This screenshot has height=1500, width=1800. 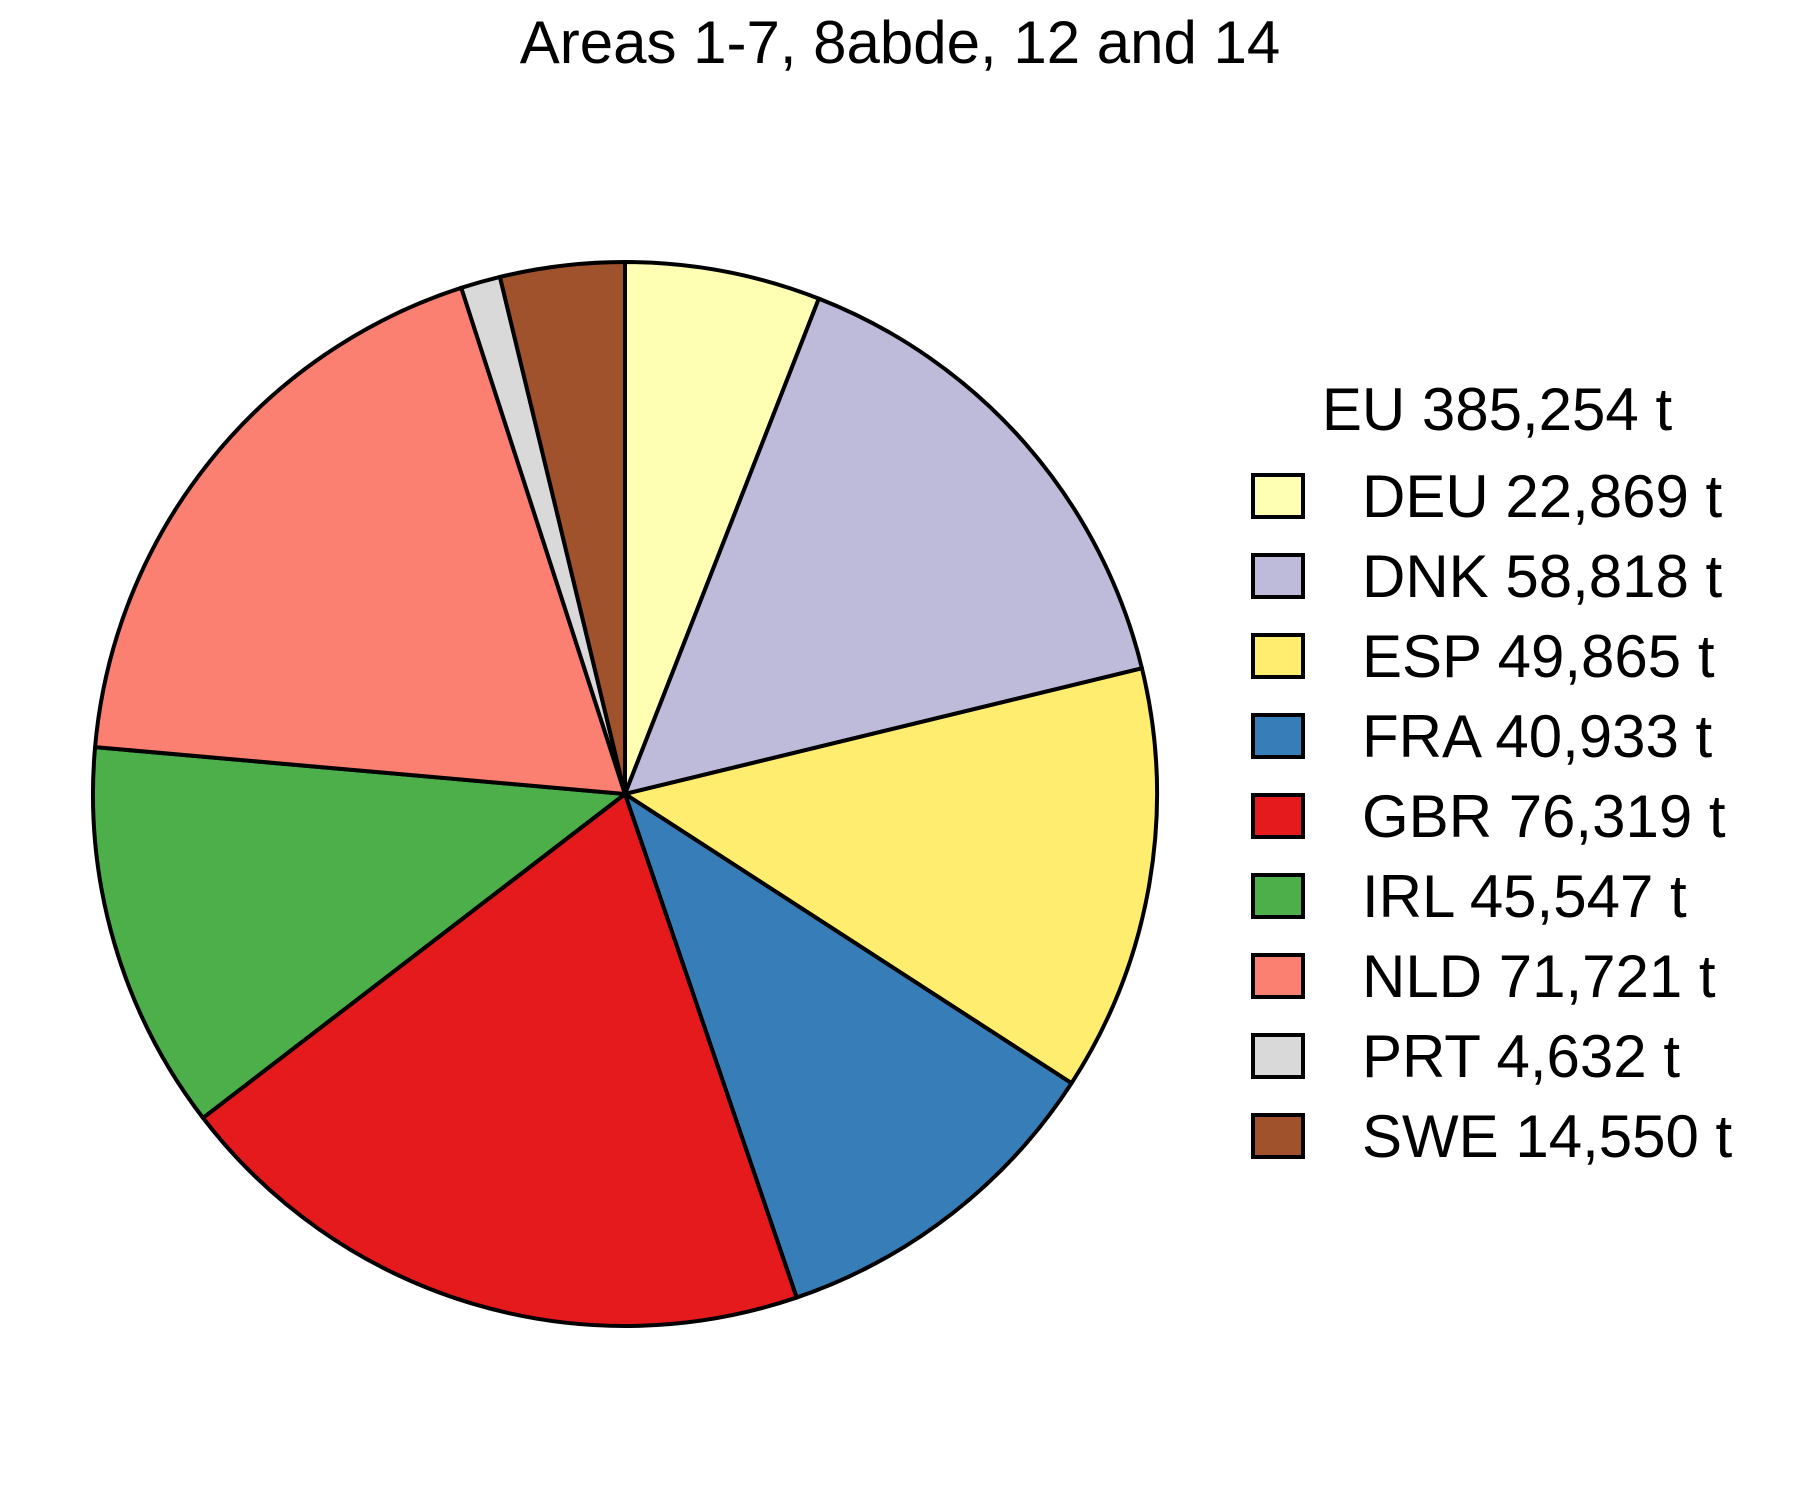 What do you see at coordinates (1524, 896) in the screenshot?
I see `legend-label-irl: IRL 45,547 t` at bounding box center [1524, 896].